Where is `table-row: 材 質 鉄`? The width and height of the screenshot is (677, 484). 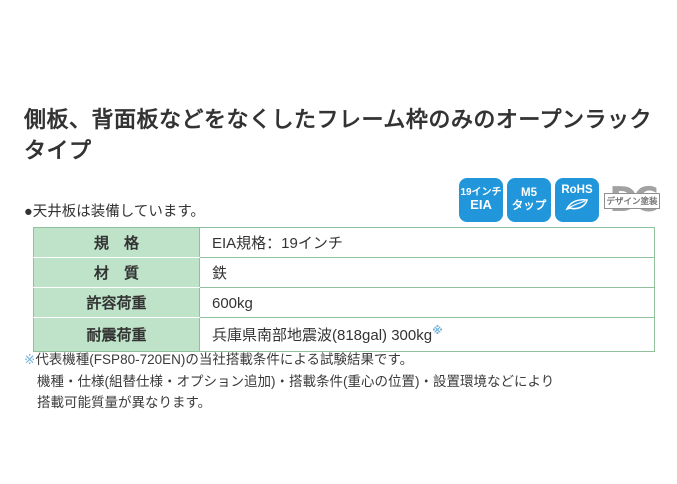 table-row: 材 質 鉄 is located at coordinates (344, 272).